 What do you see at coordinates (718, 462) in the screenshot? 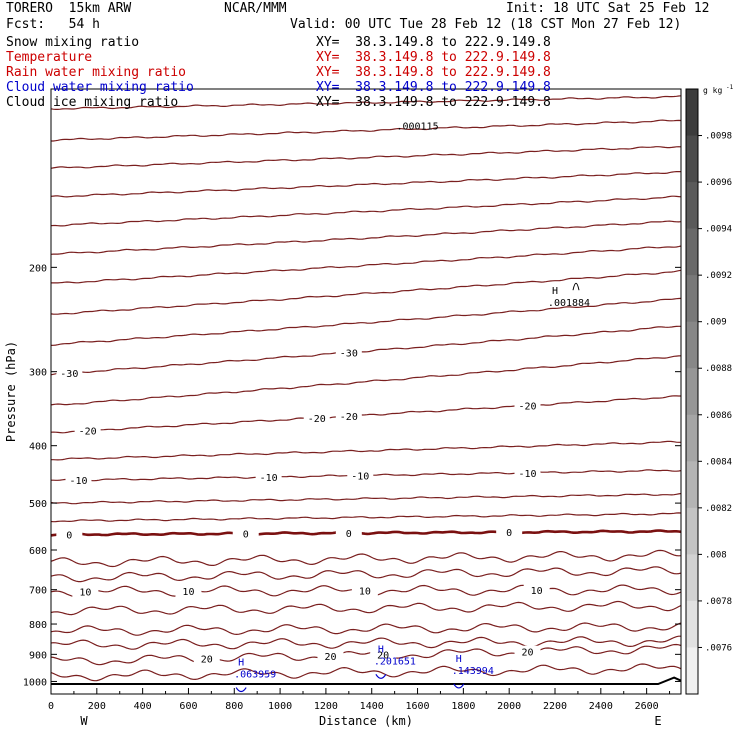
I see `colorbar-tick-label: .0084` at bounding box center [718, 462].